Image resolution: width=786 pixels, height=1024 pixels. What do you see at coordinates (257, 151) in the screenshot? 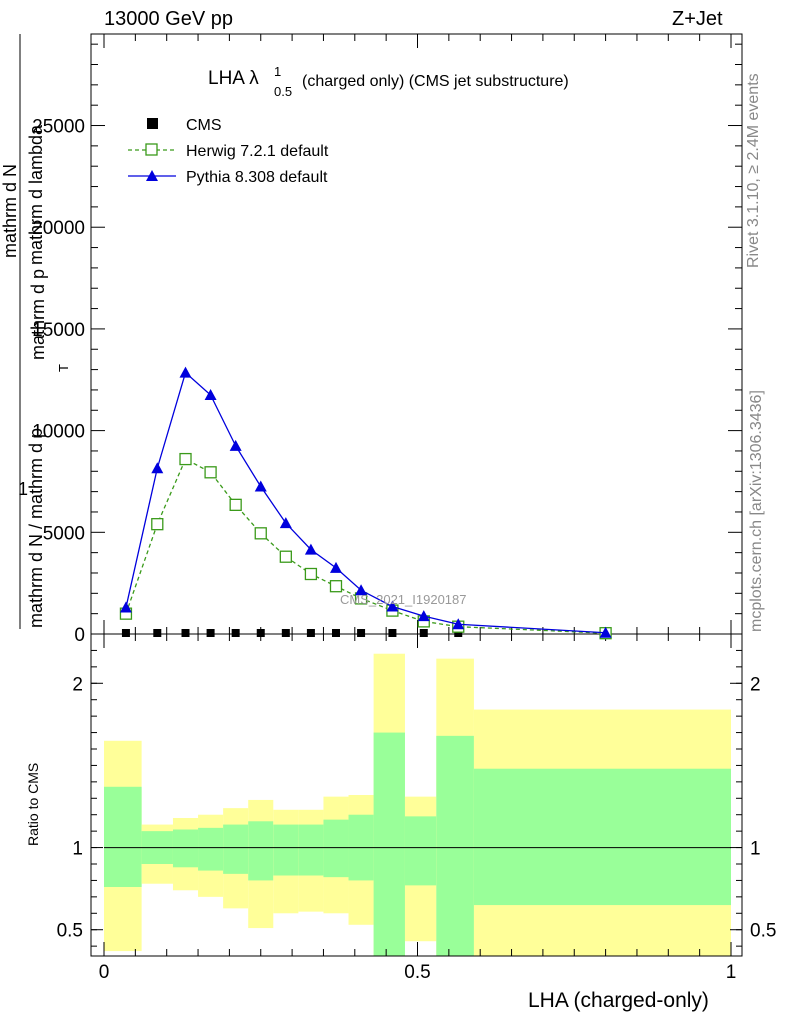
I see `legend-label-herwig: Herwig 7.2.1 default` at bounding box center [257, 151].